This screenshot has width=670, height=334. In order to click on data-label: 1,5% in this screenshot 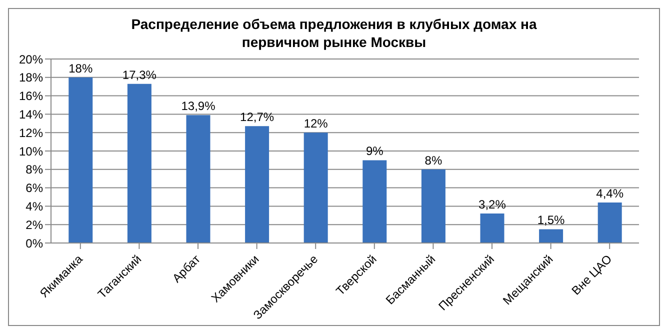, I will do `click(551, 220)`.